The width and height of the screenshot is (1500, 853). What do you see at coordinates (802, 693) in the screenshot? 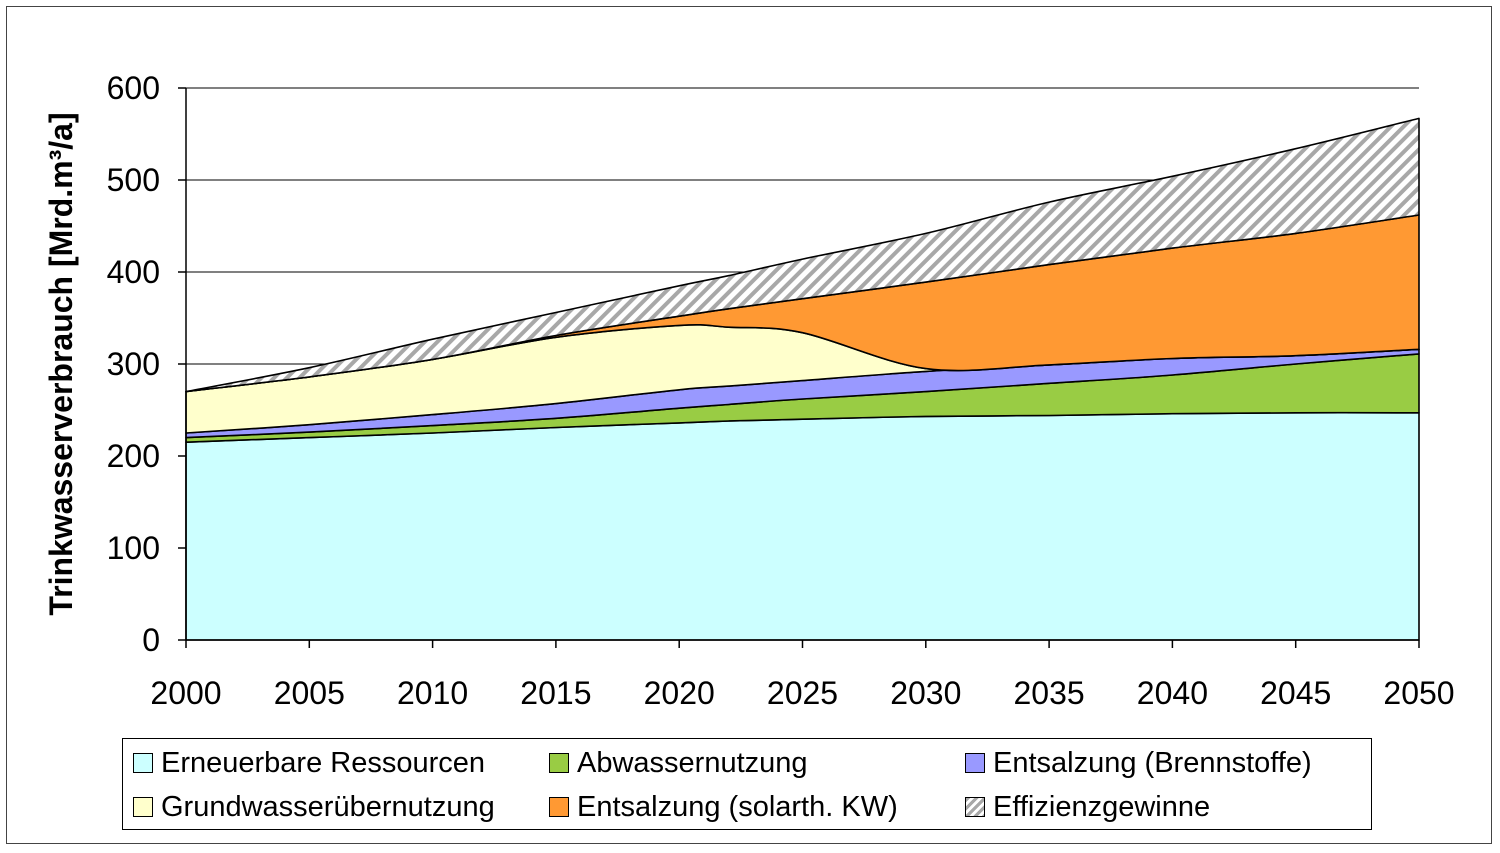
I see `x-tick-label: 2025` at bounding box center [802, 693].